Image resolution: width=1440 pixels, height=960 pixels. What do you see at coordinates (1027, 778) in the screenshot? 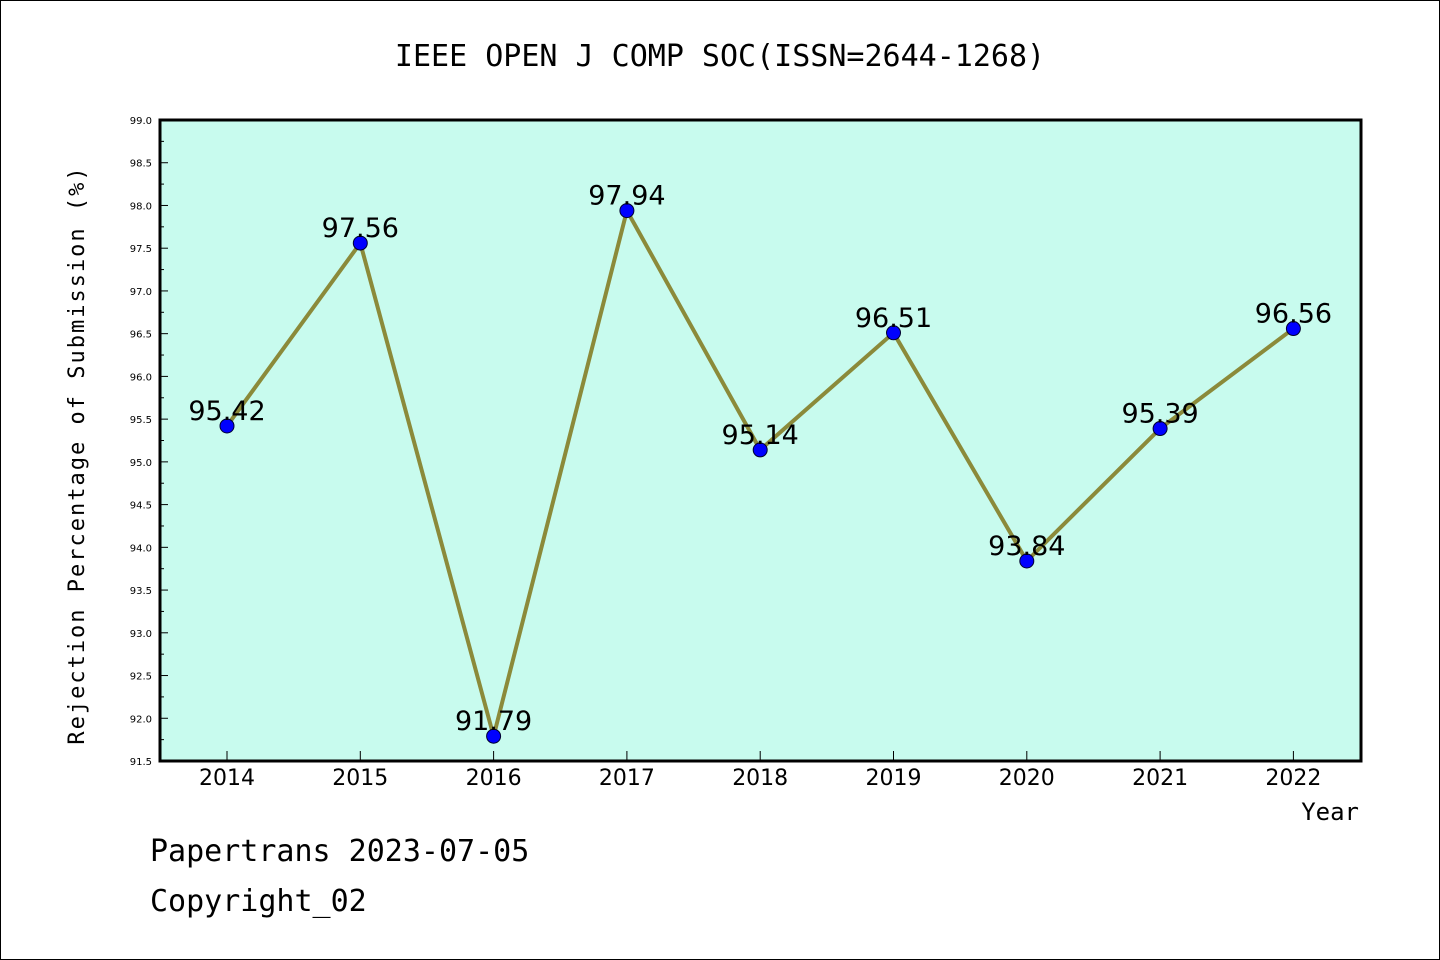
I see `x-tick-label: 2020` at bounding box center [1027, 778].